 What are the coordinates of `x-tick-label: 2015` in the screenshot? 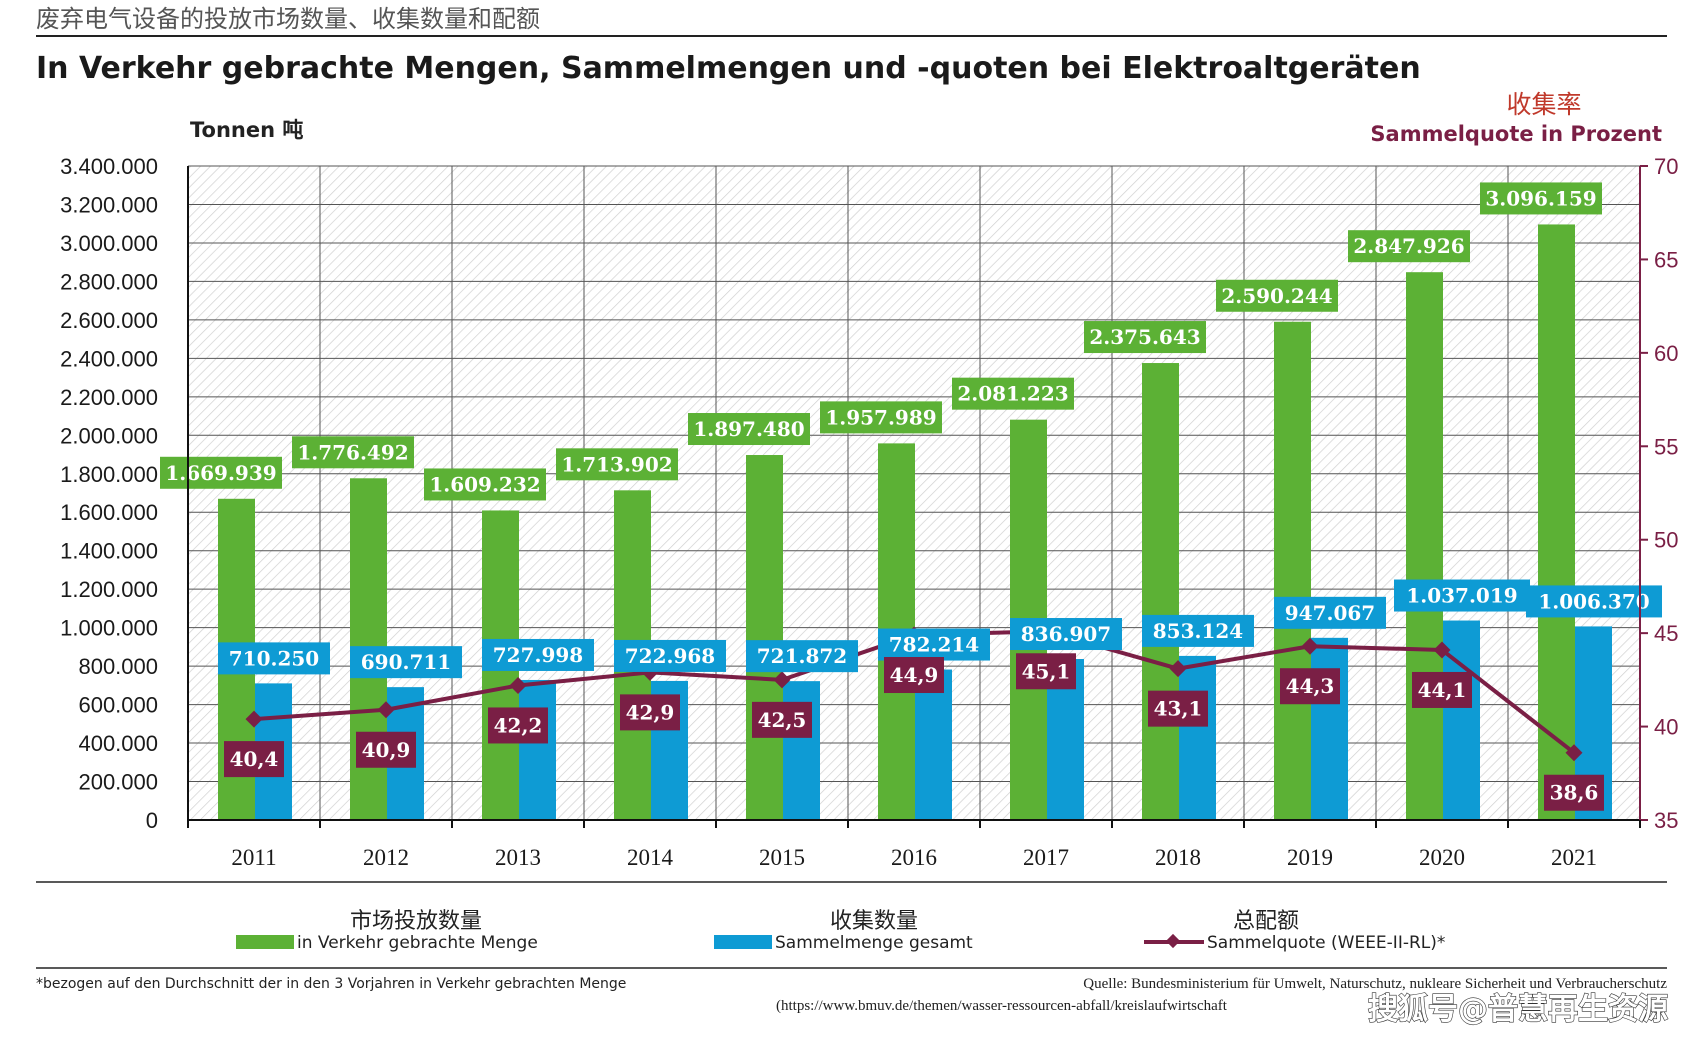 It's located at (782, 857).